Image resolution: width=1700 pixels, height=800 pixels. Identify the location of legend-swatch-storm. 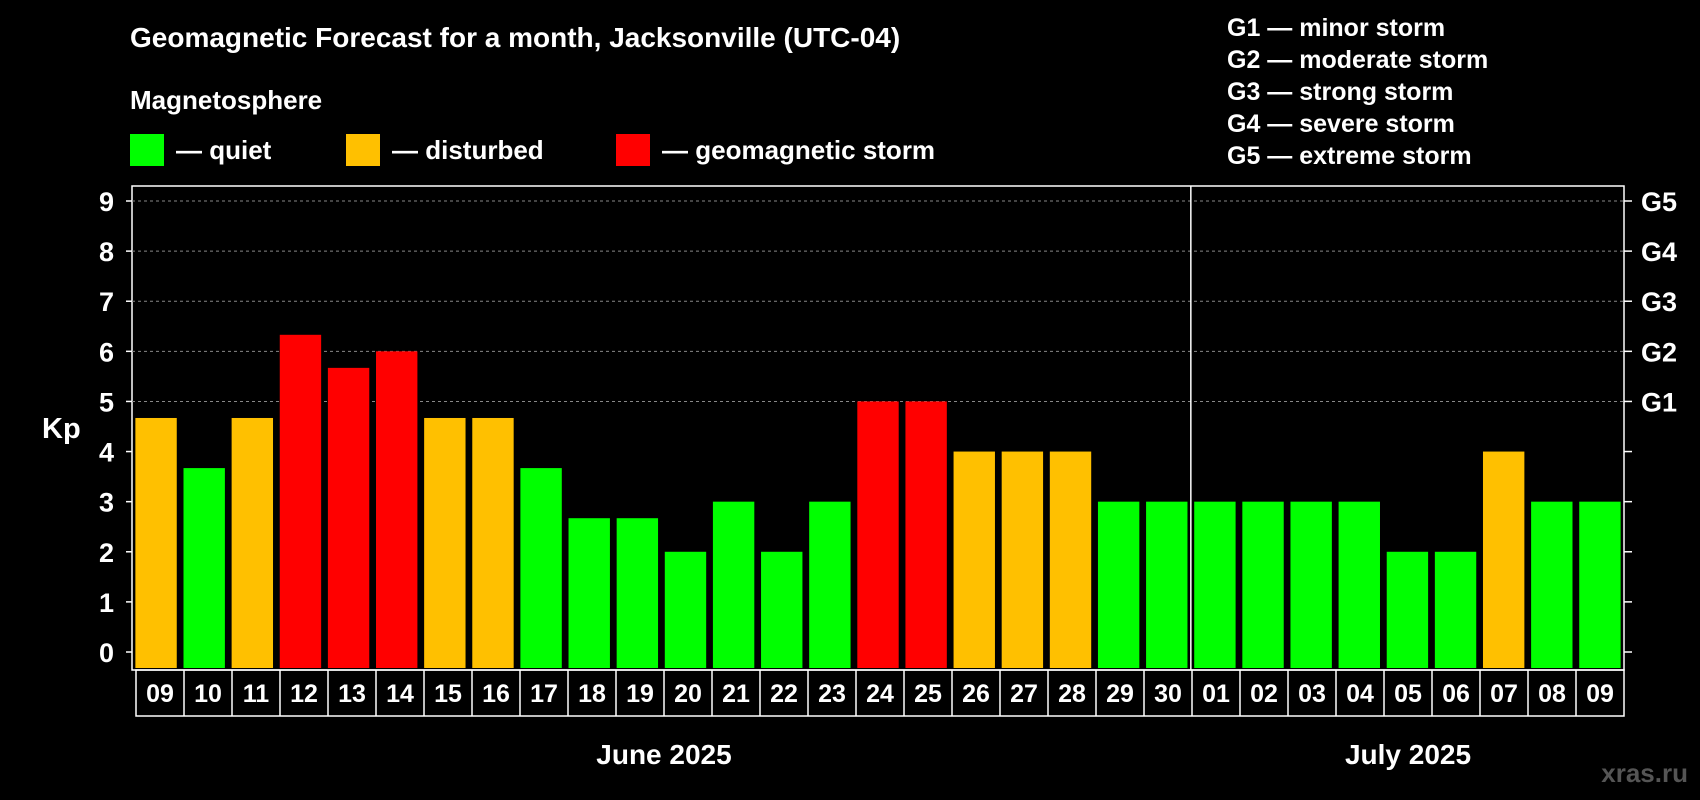
(633, 150).